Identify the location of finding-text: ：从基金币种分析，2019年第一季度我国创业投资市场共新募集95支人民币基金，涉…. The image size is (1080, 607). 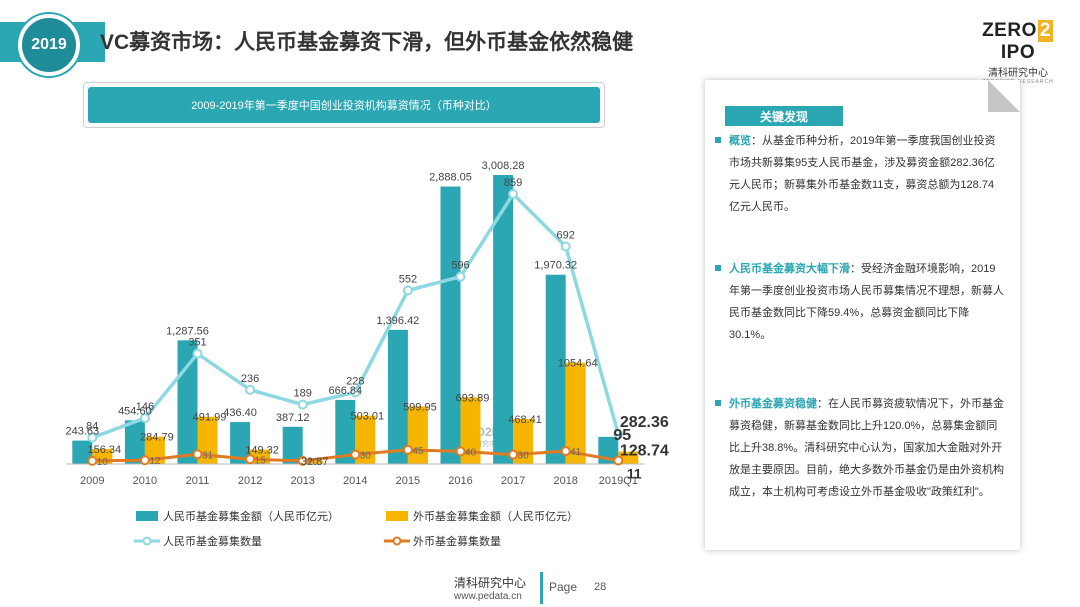
(862, 174).